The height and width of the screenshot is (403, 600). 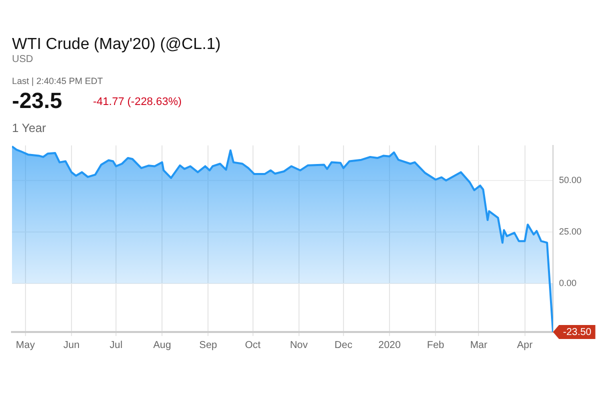 What do you see at coordinates (525, 345) in the screenshot?
I see `x-tick-label: Apr` at bounding box center [525, 345].